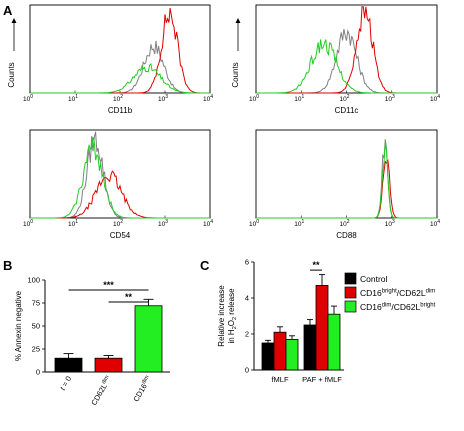 The image size is (464, 431). Describe the element at coordinates (18, 325) in the screenshot. I see `y-axis-label: % Annexin negative` at that location.